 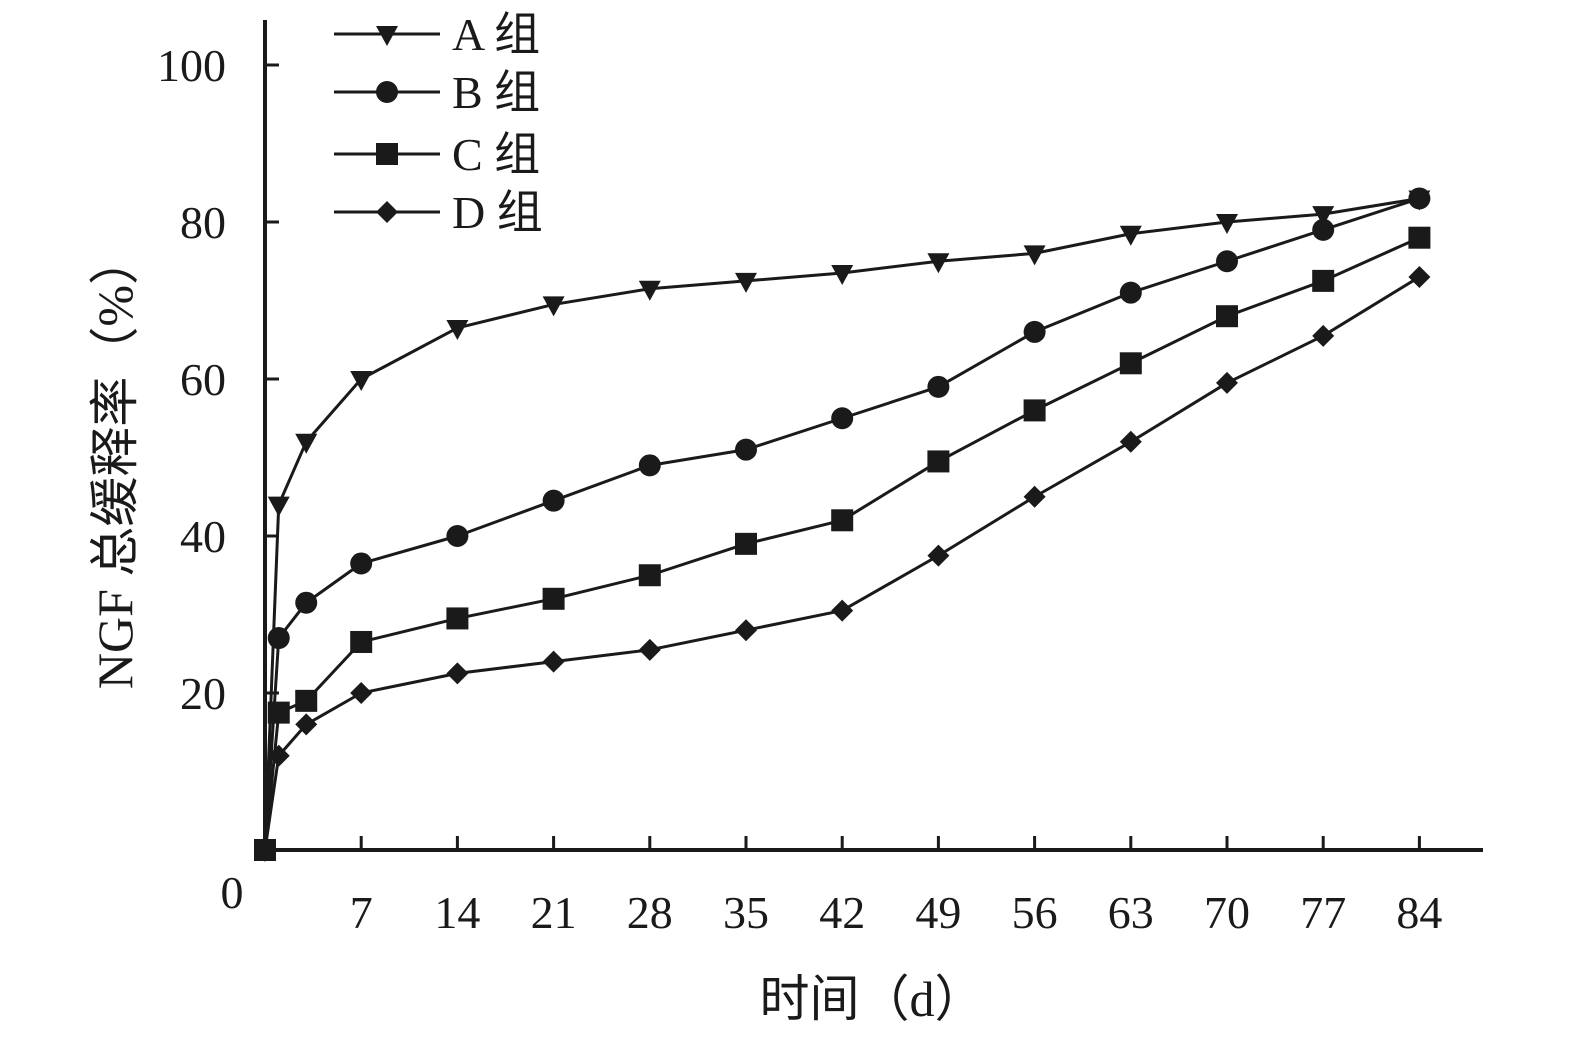 I want to click on legend-item: D 组, so click(x=438, y=212).